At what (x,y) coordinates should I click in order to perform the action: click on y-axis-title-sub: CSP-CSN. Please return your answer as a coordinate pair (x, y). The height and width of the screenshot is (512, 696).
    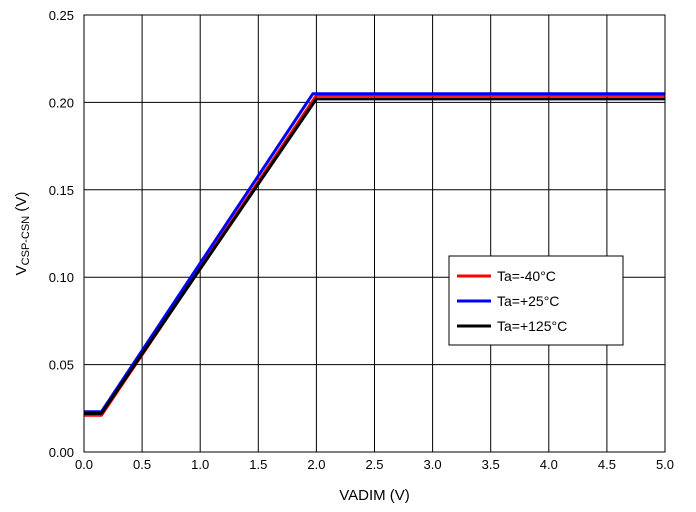
    Looking at the image, I should click on (26, 241).